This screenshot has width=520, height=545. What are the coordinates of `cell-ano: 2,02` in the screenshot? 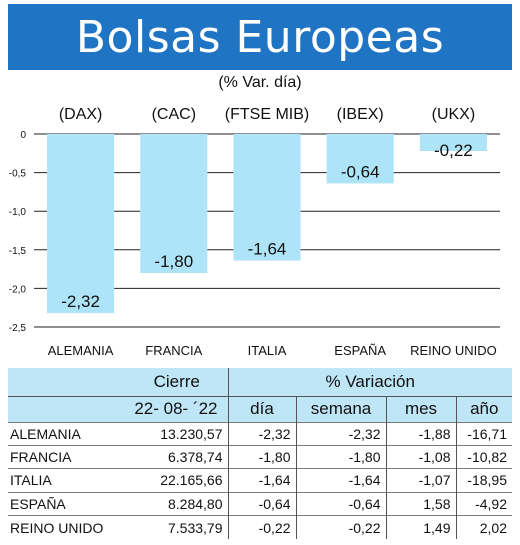 It's located at (483, 527).